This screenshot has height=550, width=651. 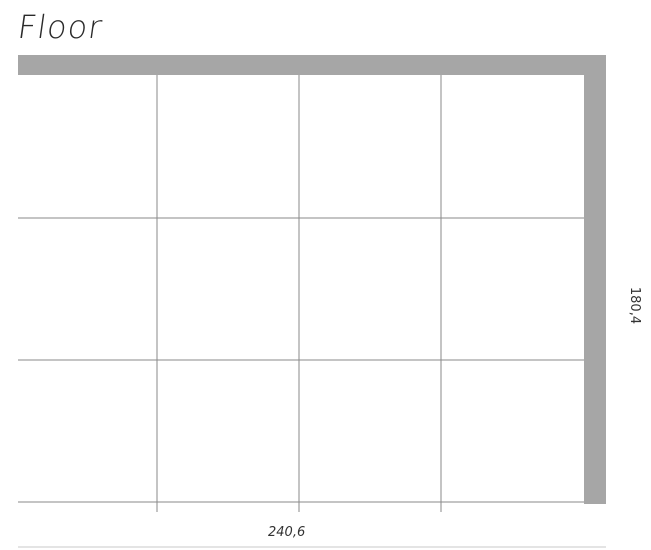 I want to click on width-dimension-label: 240,6, so click(x=287, y=532).